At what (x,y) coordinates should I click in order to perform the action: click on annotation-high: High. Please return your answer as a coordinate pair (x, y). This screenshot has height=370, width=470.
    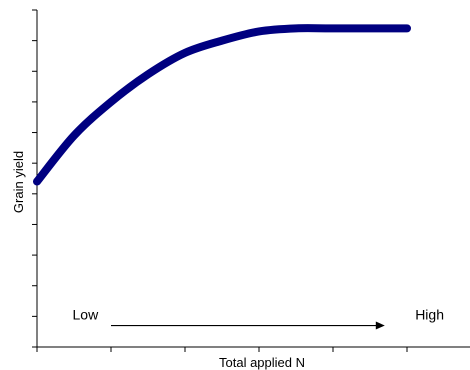
    Looking at the image, I should click on (429, 314).